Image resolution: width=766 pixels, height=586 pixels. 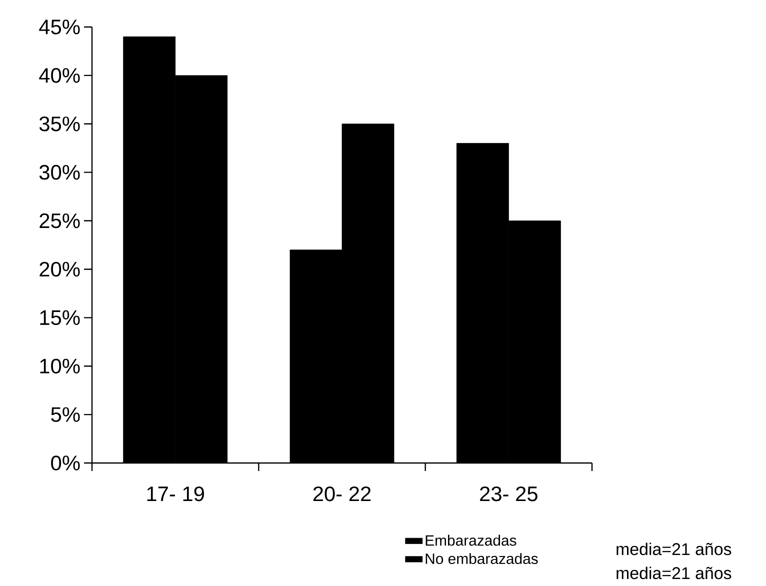 I want to click on y-tick-label: 45%, so click(x=59, y=27).